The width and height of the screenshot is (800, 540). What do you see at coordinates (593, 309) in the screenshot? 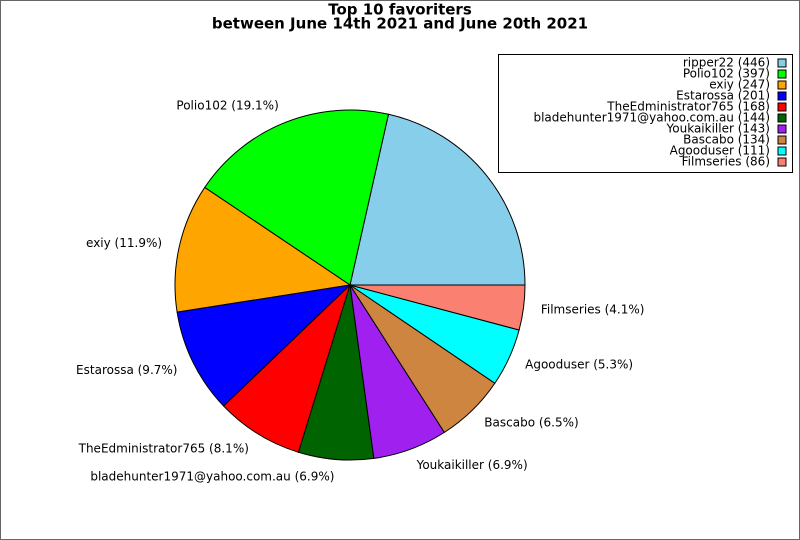
I see `slice-label: Filmseries (4.1%)` at bounding box center [593, 309].